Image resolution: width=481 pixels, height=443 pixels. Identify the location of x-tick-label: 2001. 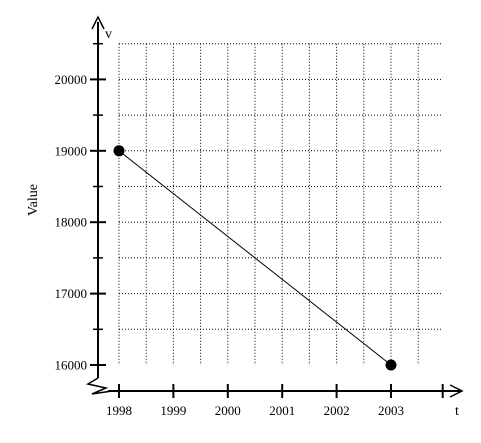
(282, 410).